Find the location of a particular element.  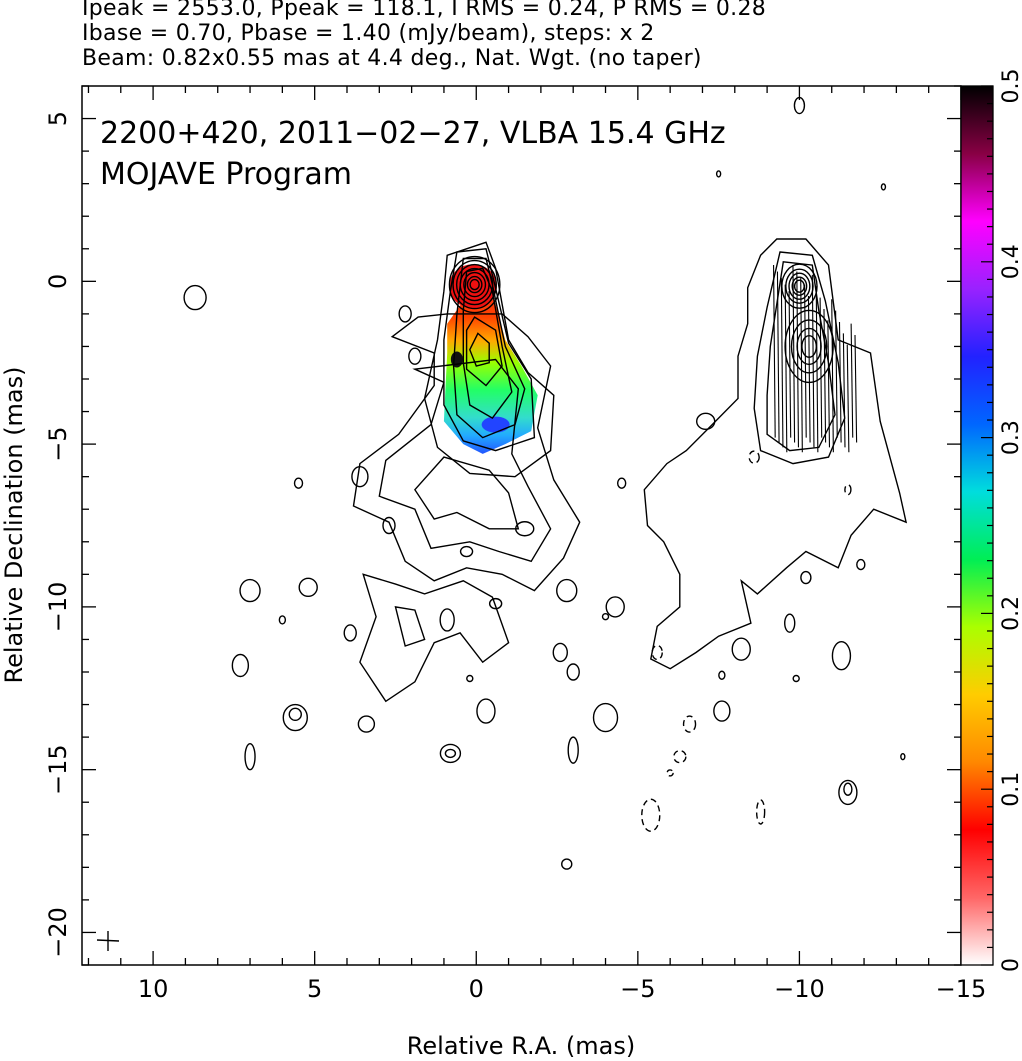

colorbar: 0 0.1 0.2 0.3 0.4 0.5 is located at coordinates (991, 520).